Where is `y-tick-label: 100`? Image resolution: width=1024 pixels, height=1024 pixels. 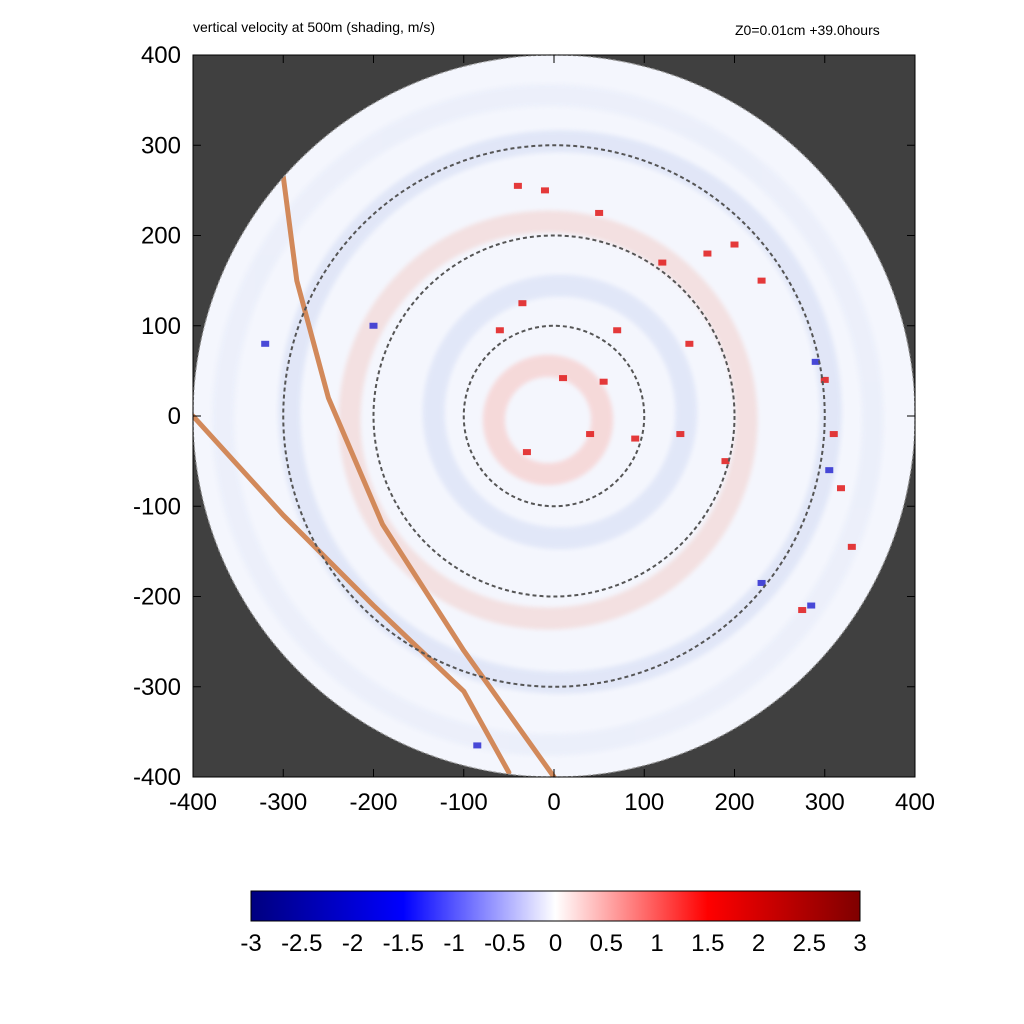 y-tick-label: 100 is located at coordinates (161, 326).